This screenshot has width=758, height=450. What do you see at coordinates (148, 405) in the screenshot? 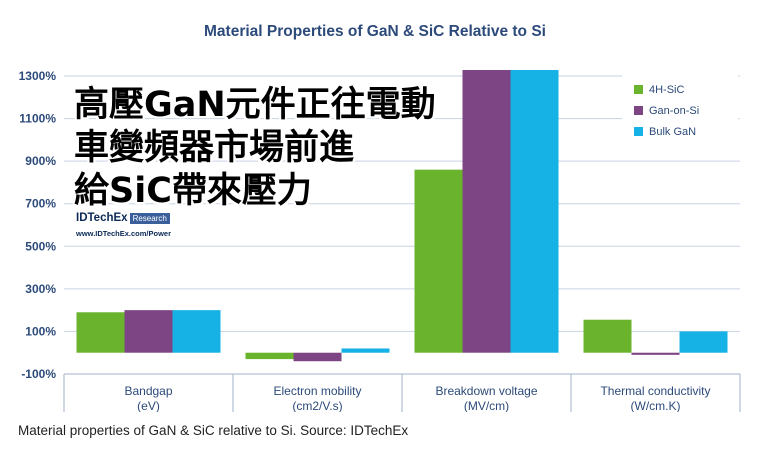
I see `category-unit: (eV)` at bounding box center [148, 405].